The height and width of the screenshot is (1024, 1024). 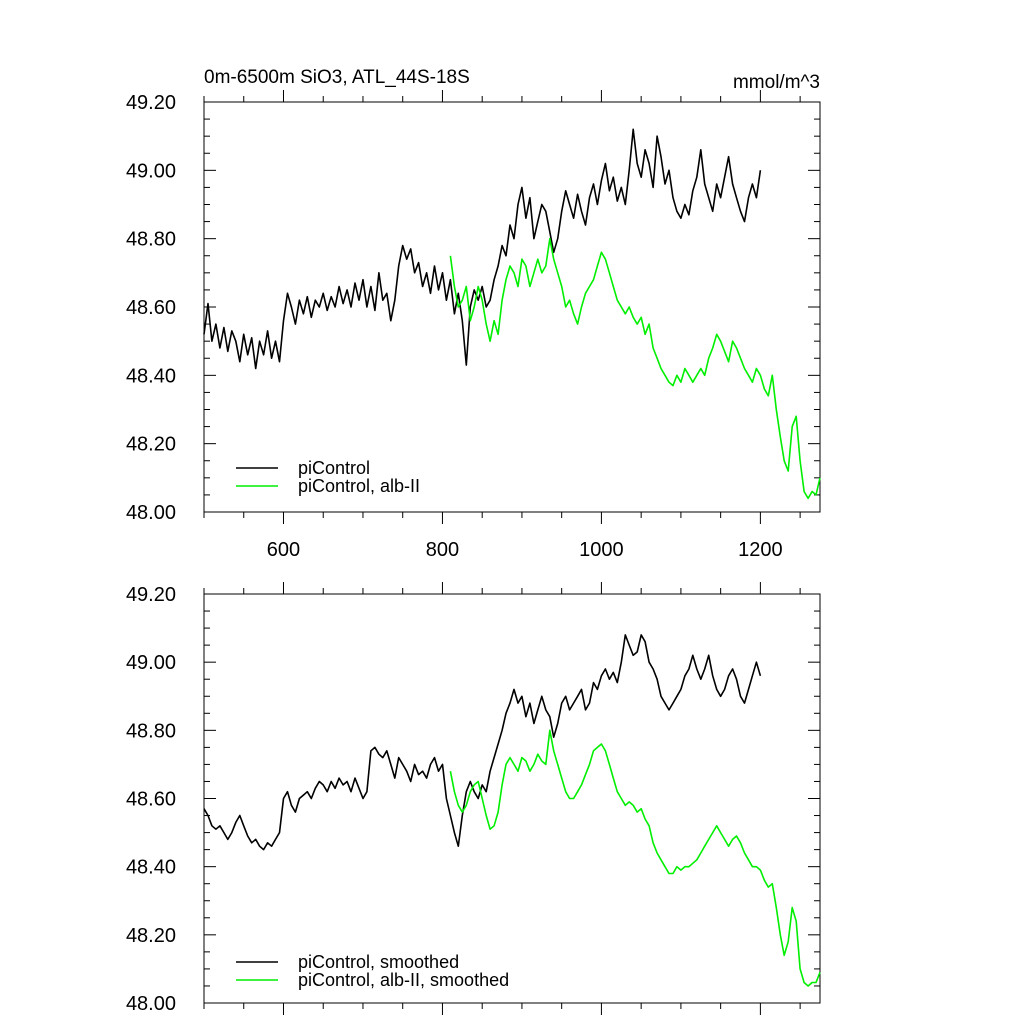 What do you see at coordinates (776, 82) in the screenshot?
I see `figure-units: mmol/m^3` at bounding box center [776, 82].